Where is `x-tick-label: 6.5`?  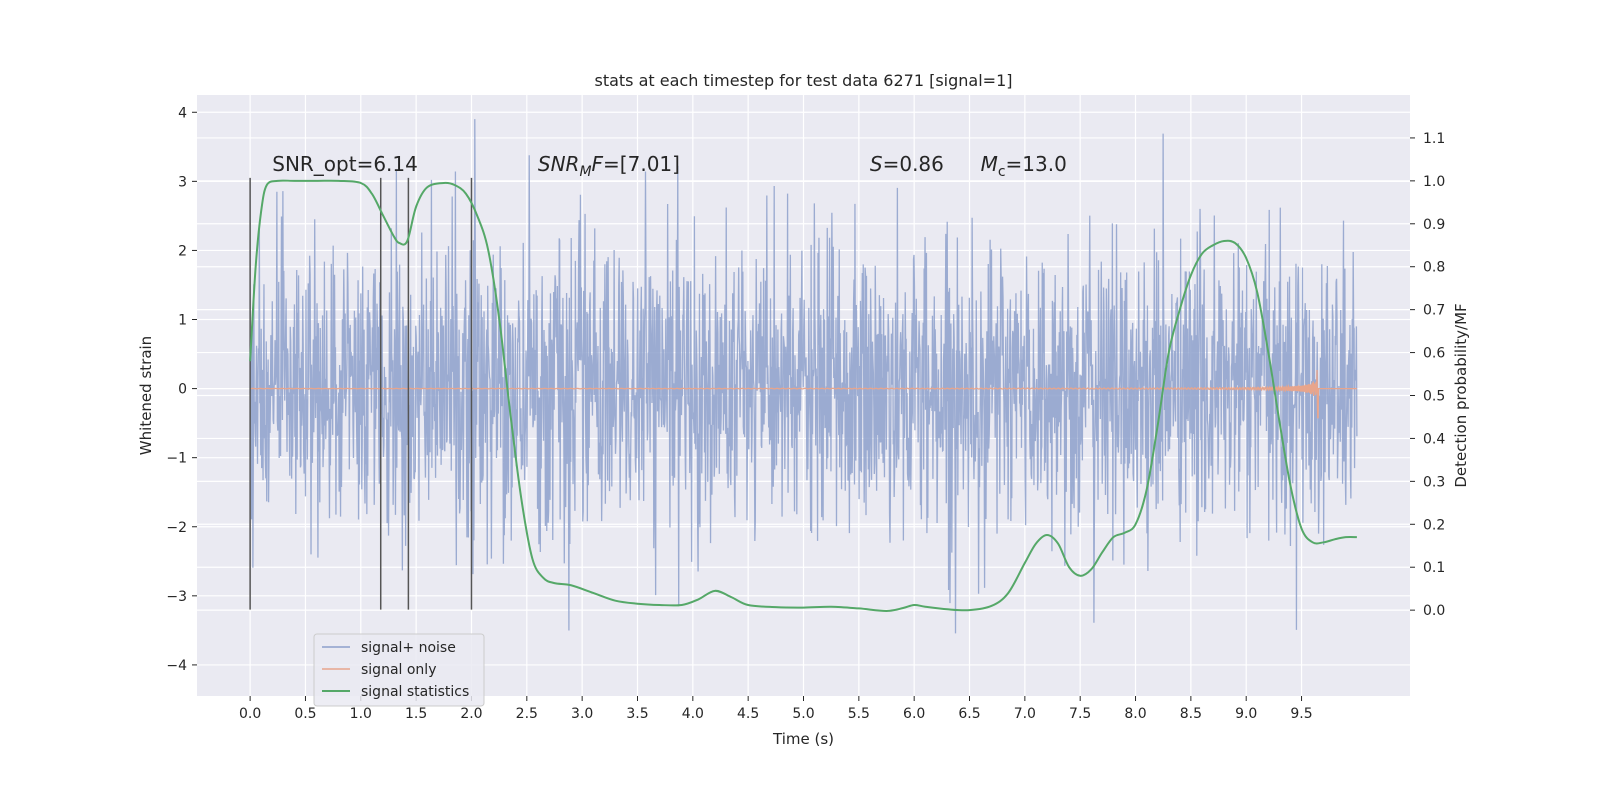
x-tick-label: 6.5 is located at coordinates (969, 714).